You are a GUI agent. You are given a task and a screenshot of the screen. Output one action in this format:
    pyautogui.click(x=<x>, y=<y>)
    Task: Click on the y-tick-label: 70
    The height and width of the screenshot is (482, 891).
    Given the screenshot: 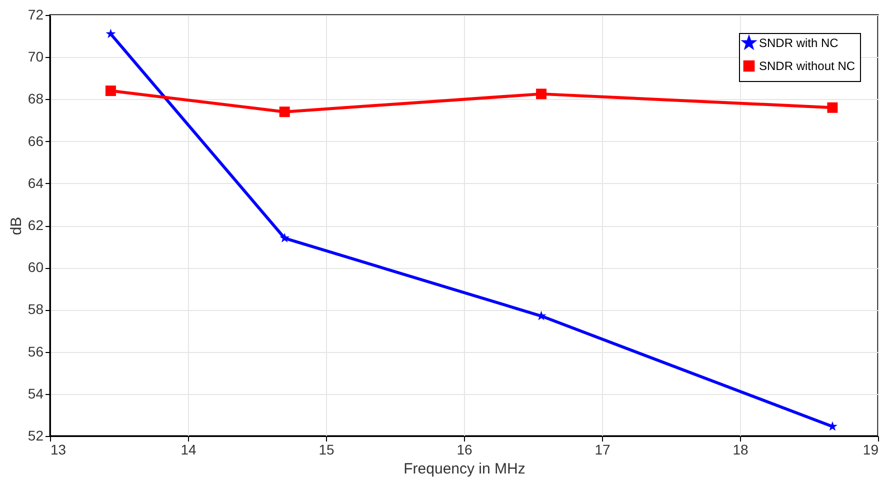 What is the action you would take?
    pyautogui.click(x=36, y=56)
    